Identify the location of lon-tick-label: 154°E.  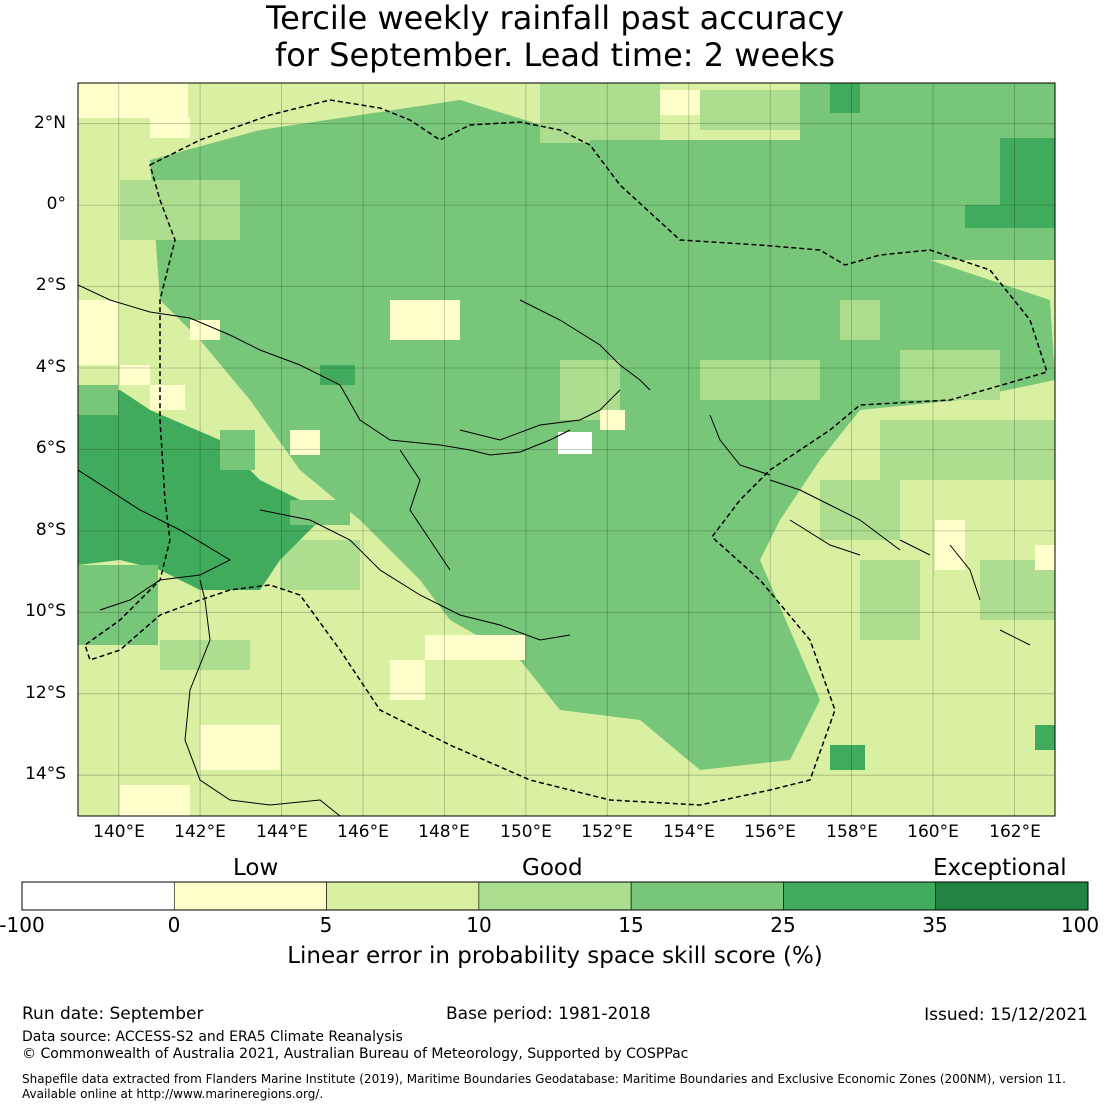
(689, 832).